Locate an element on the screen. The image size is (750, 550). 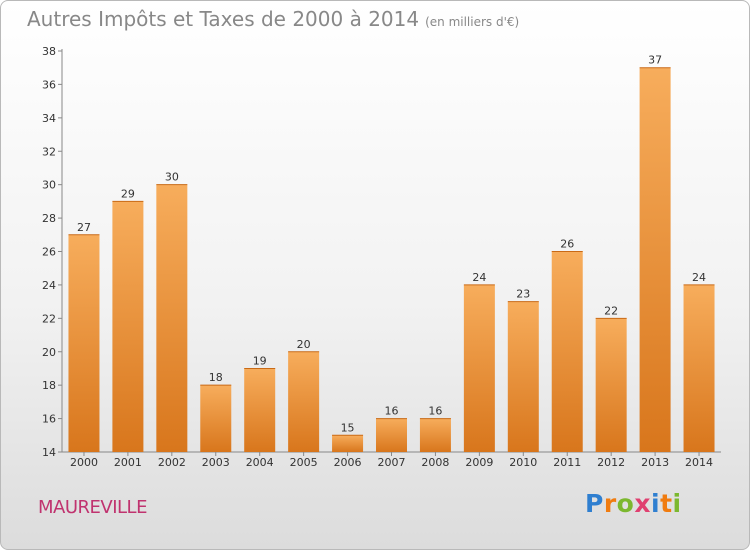
data-label: 27 is located at coordinates (84, 227).